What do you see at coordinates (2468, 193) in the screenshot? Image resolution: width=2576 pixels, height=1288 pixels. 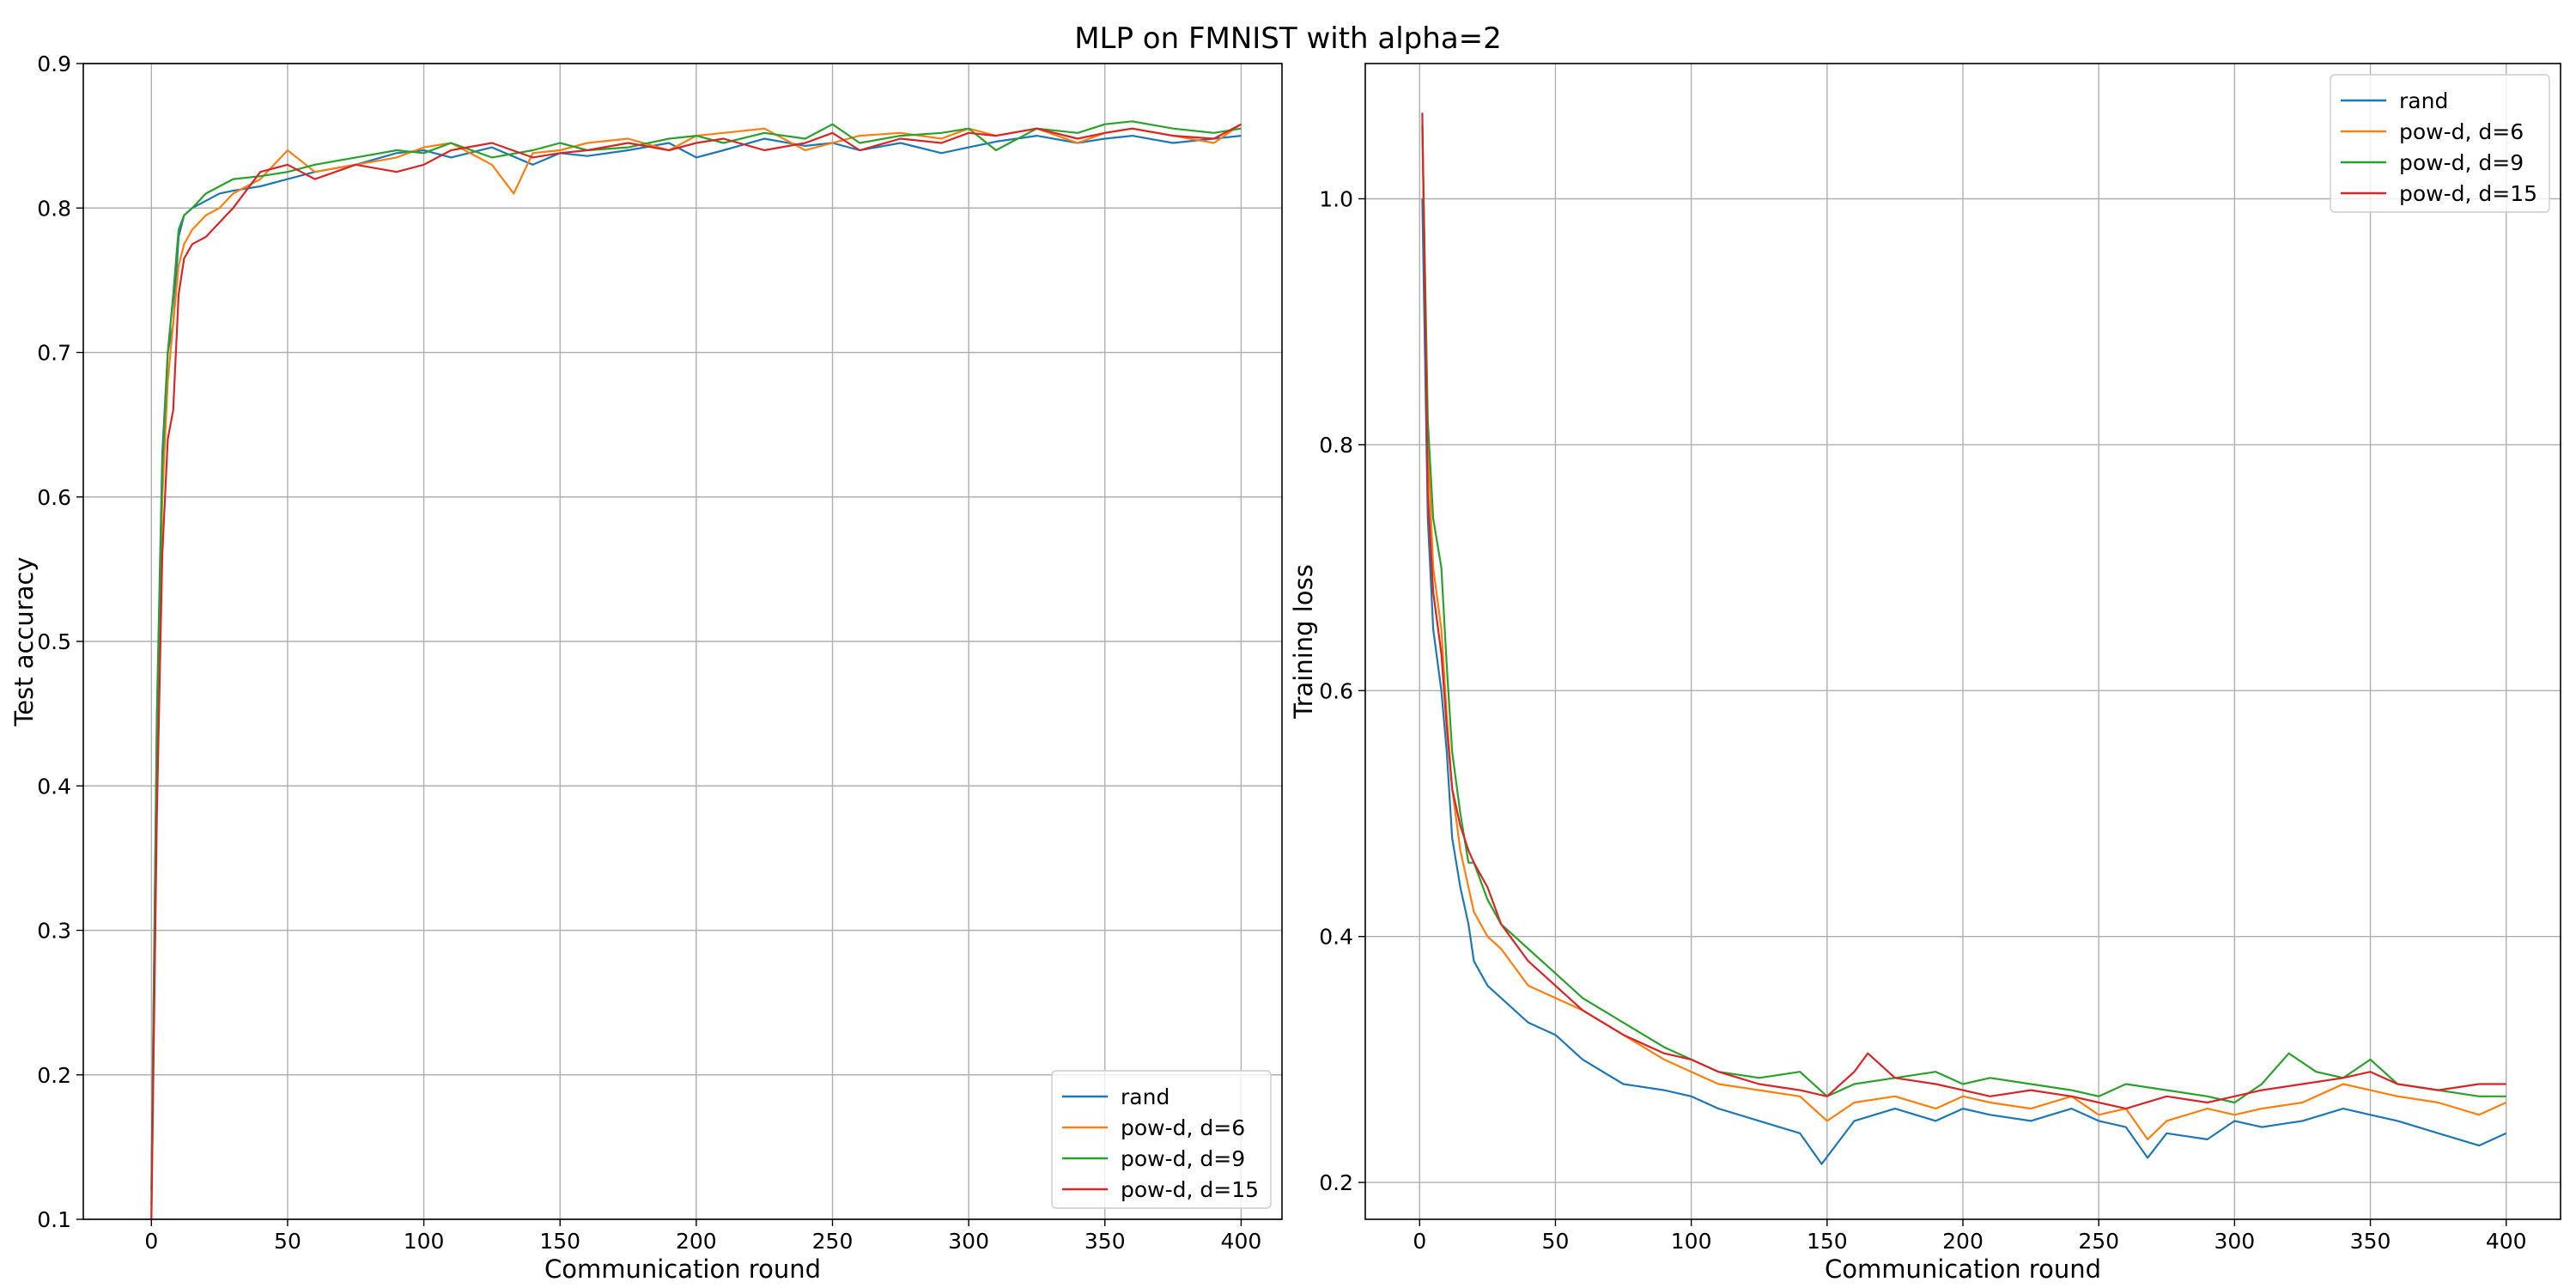 I see `loss-legend-label: pow-d, d=15` at bounding box center [2468, 193].